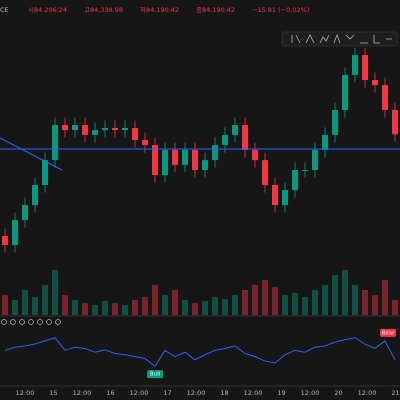 The image size is (400, 400). I want to click on high: 고84,338.98, so click(103, 10).